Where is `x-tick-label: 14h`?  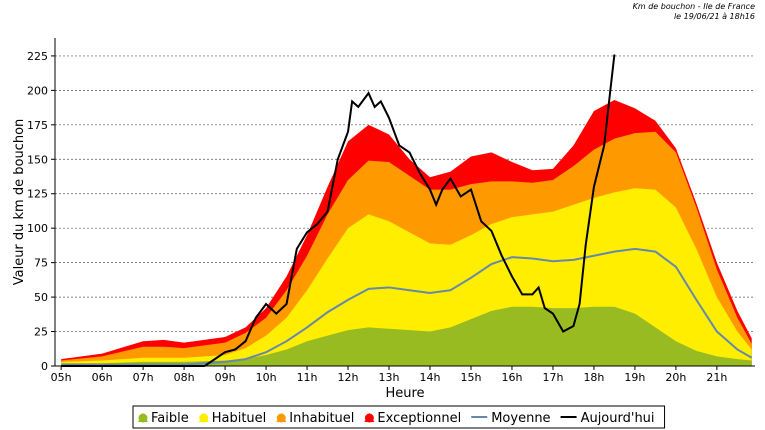 x-tick-label: 14h is located at coordinates (430, 377).